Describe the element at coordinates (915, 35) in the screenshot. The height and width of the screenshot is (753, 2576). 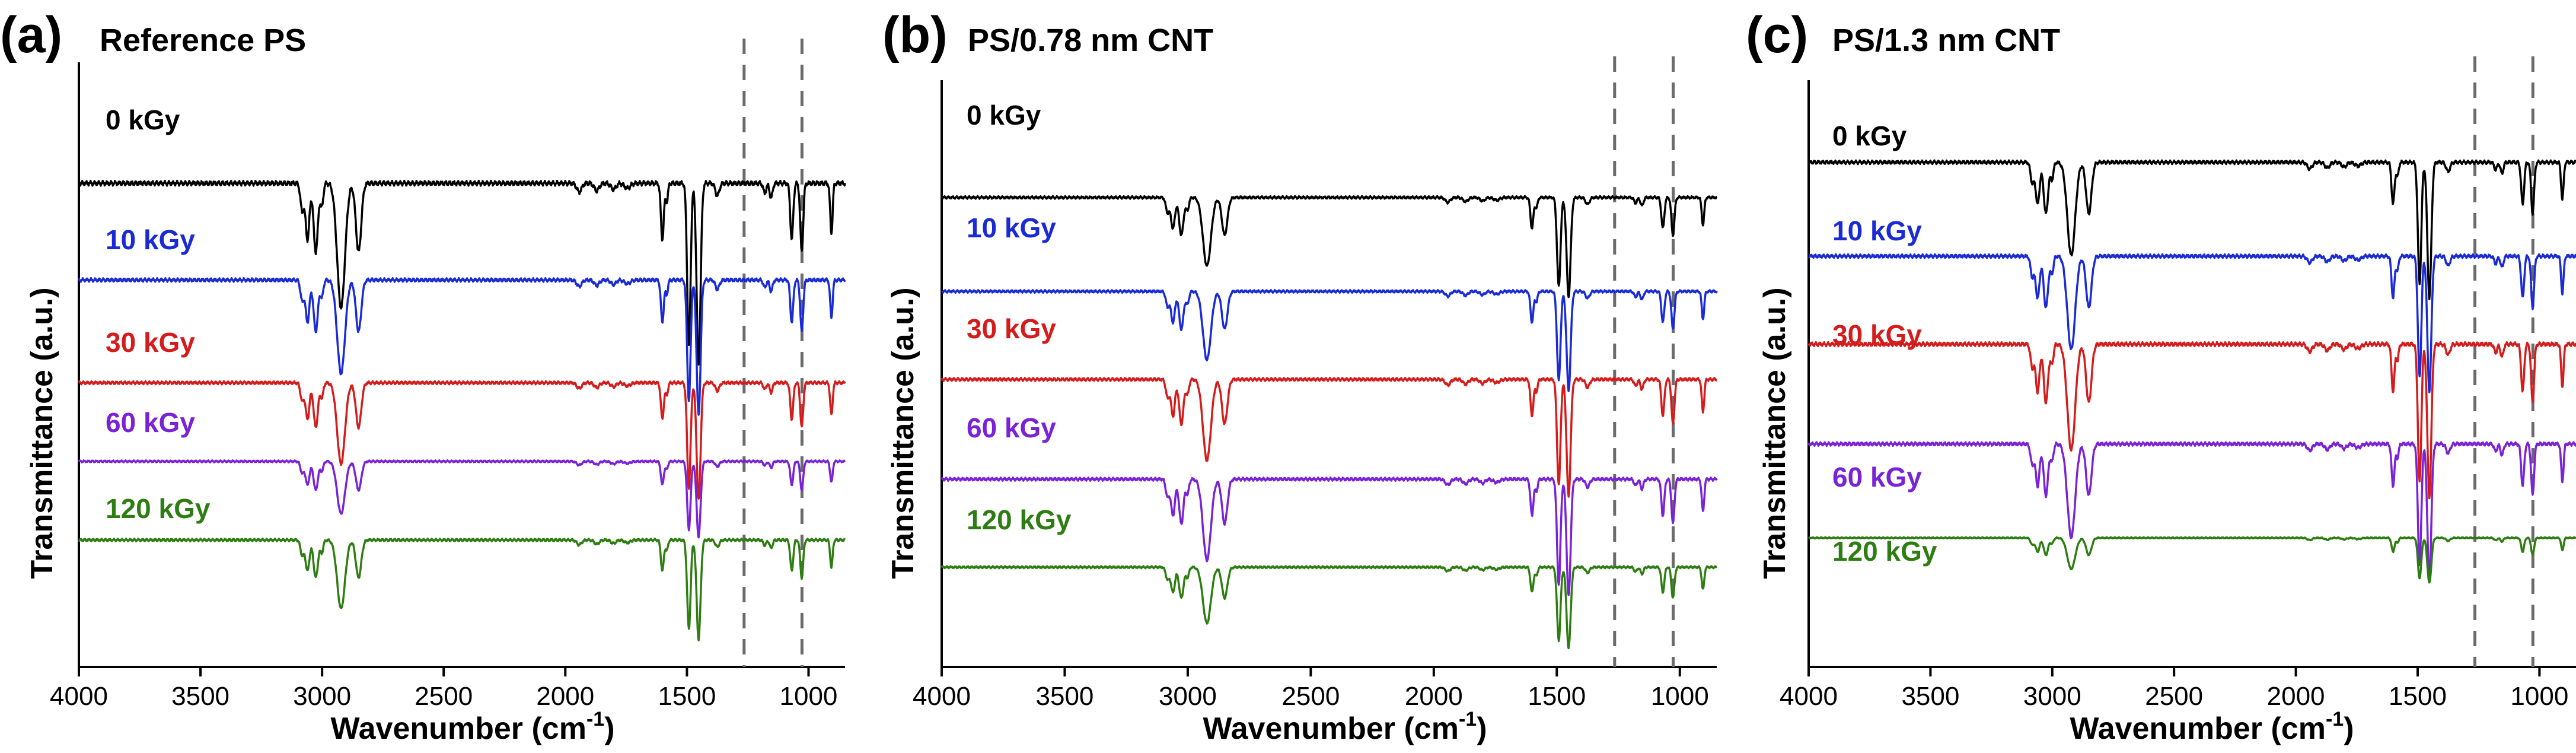
I see `panel-label: (b)` at that location.